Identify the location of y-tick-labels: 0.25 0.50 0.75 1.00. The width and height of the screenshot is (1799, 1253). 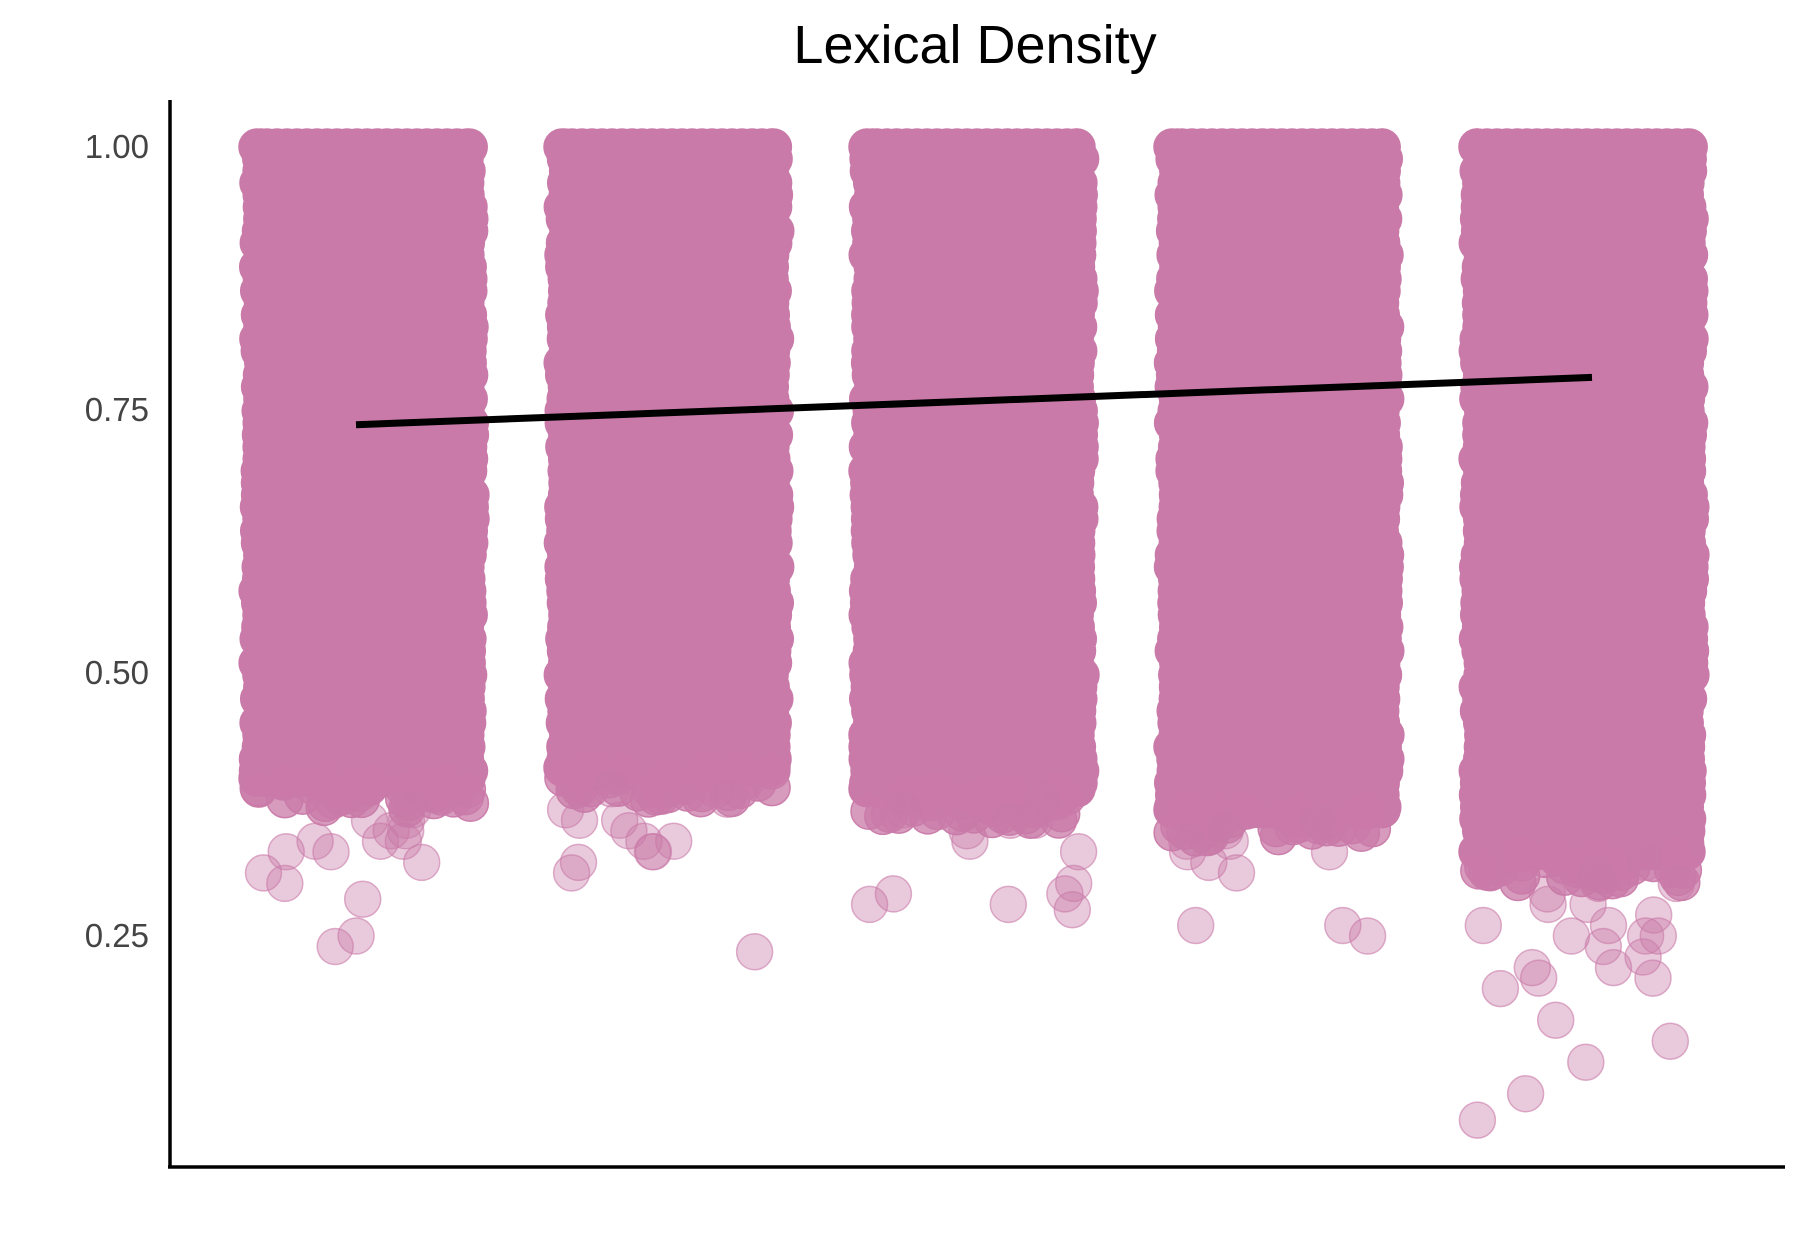
(117, 541).